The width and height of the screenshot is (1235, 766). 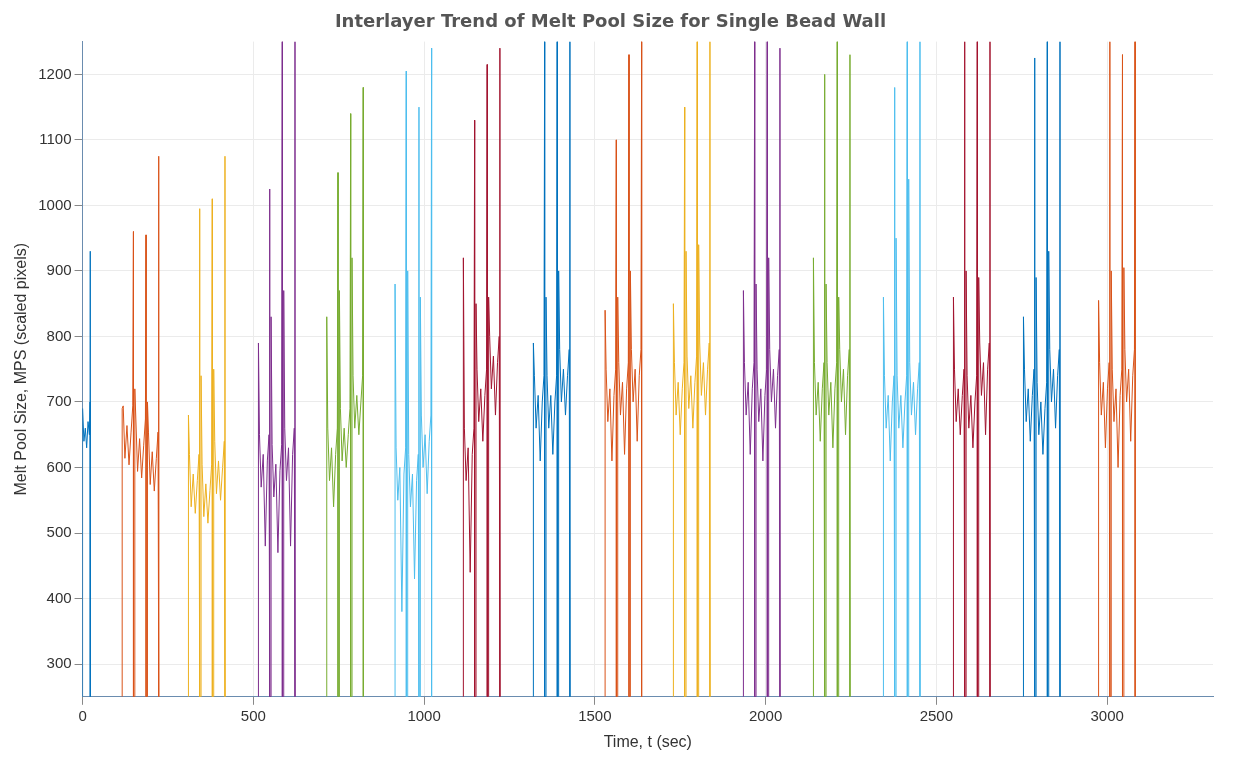 I want to click on x-tick-label: 500, so click(x=253, y=715).